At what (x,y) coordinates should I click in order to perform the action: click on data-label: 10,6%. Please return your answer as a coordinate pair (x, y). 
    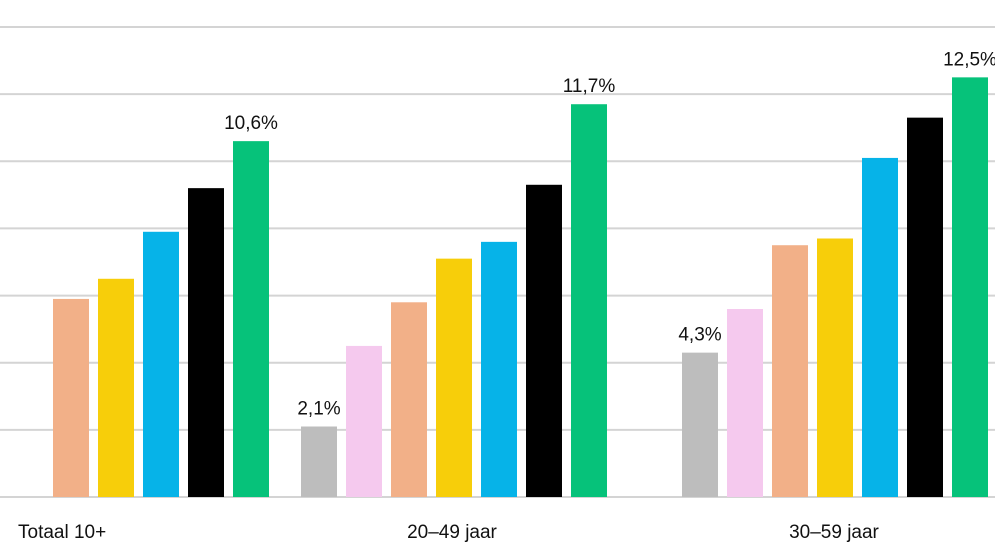
    Looking at the image, I should click on (251, 123).